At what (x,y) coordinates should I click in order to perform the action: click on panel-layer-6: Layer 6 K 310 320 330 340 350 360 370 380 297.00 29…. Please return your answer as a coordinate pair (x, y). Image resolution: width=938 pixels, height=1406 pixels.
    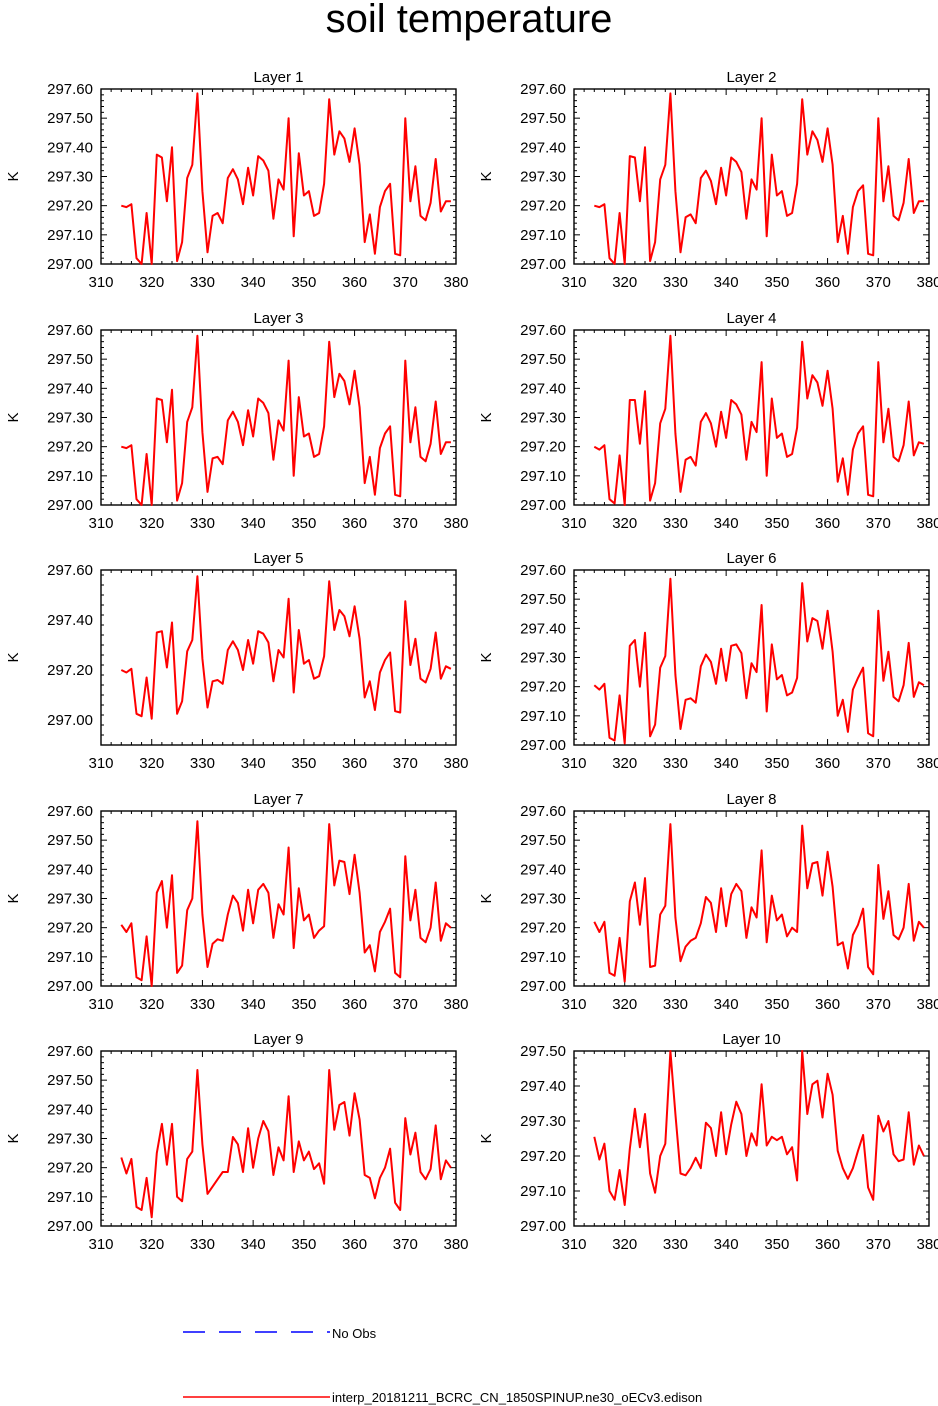
    Looking at the image, I should click on (708, 661).